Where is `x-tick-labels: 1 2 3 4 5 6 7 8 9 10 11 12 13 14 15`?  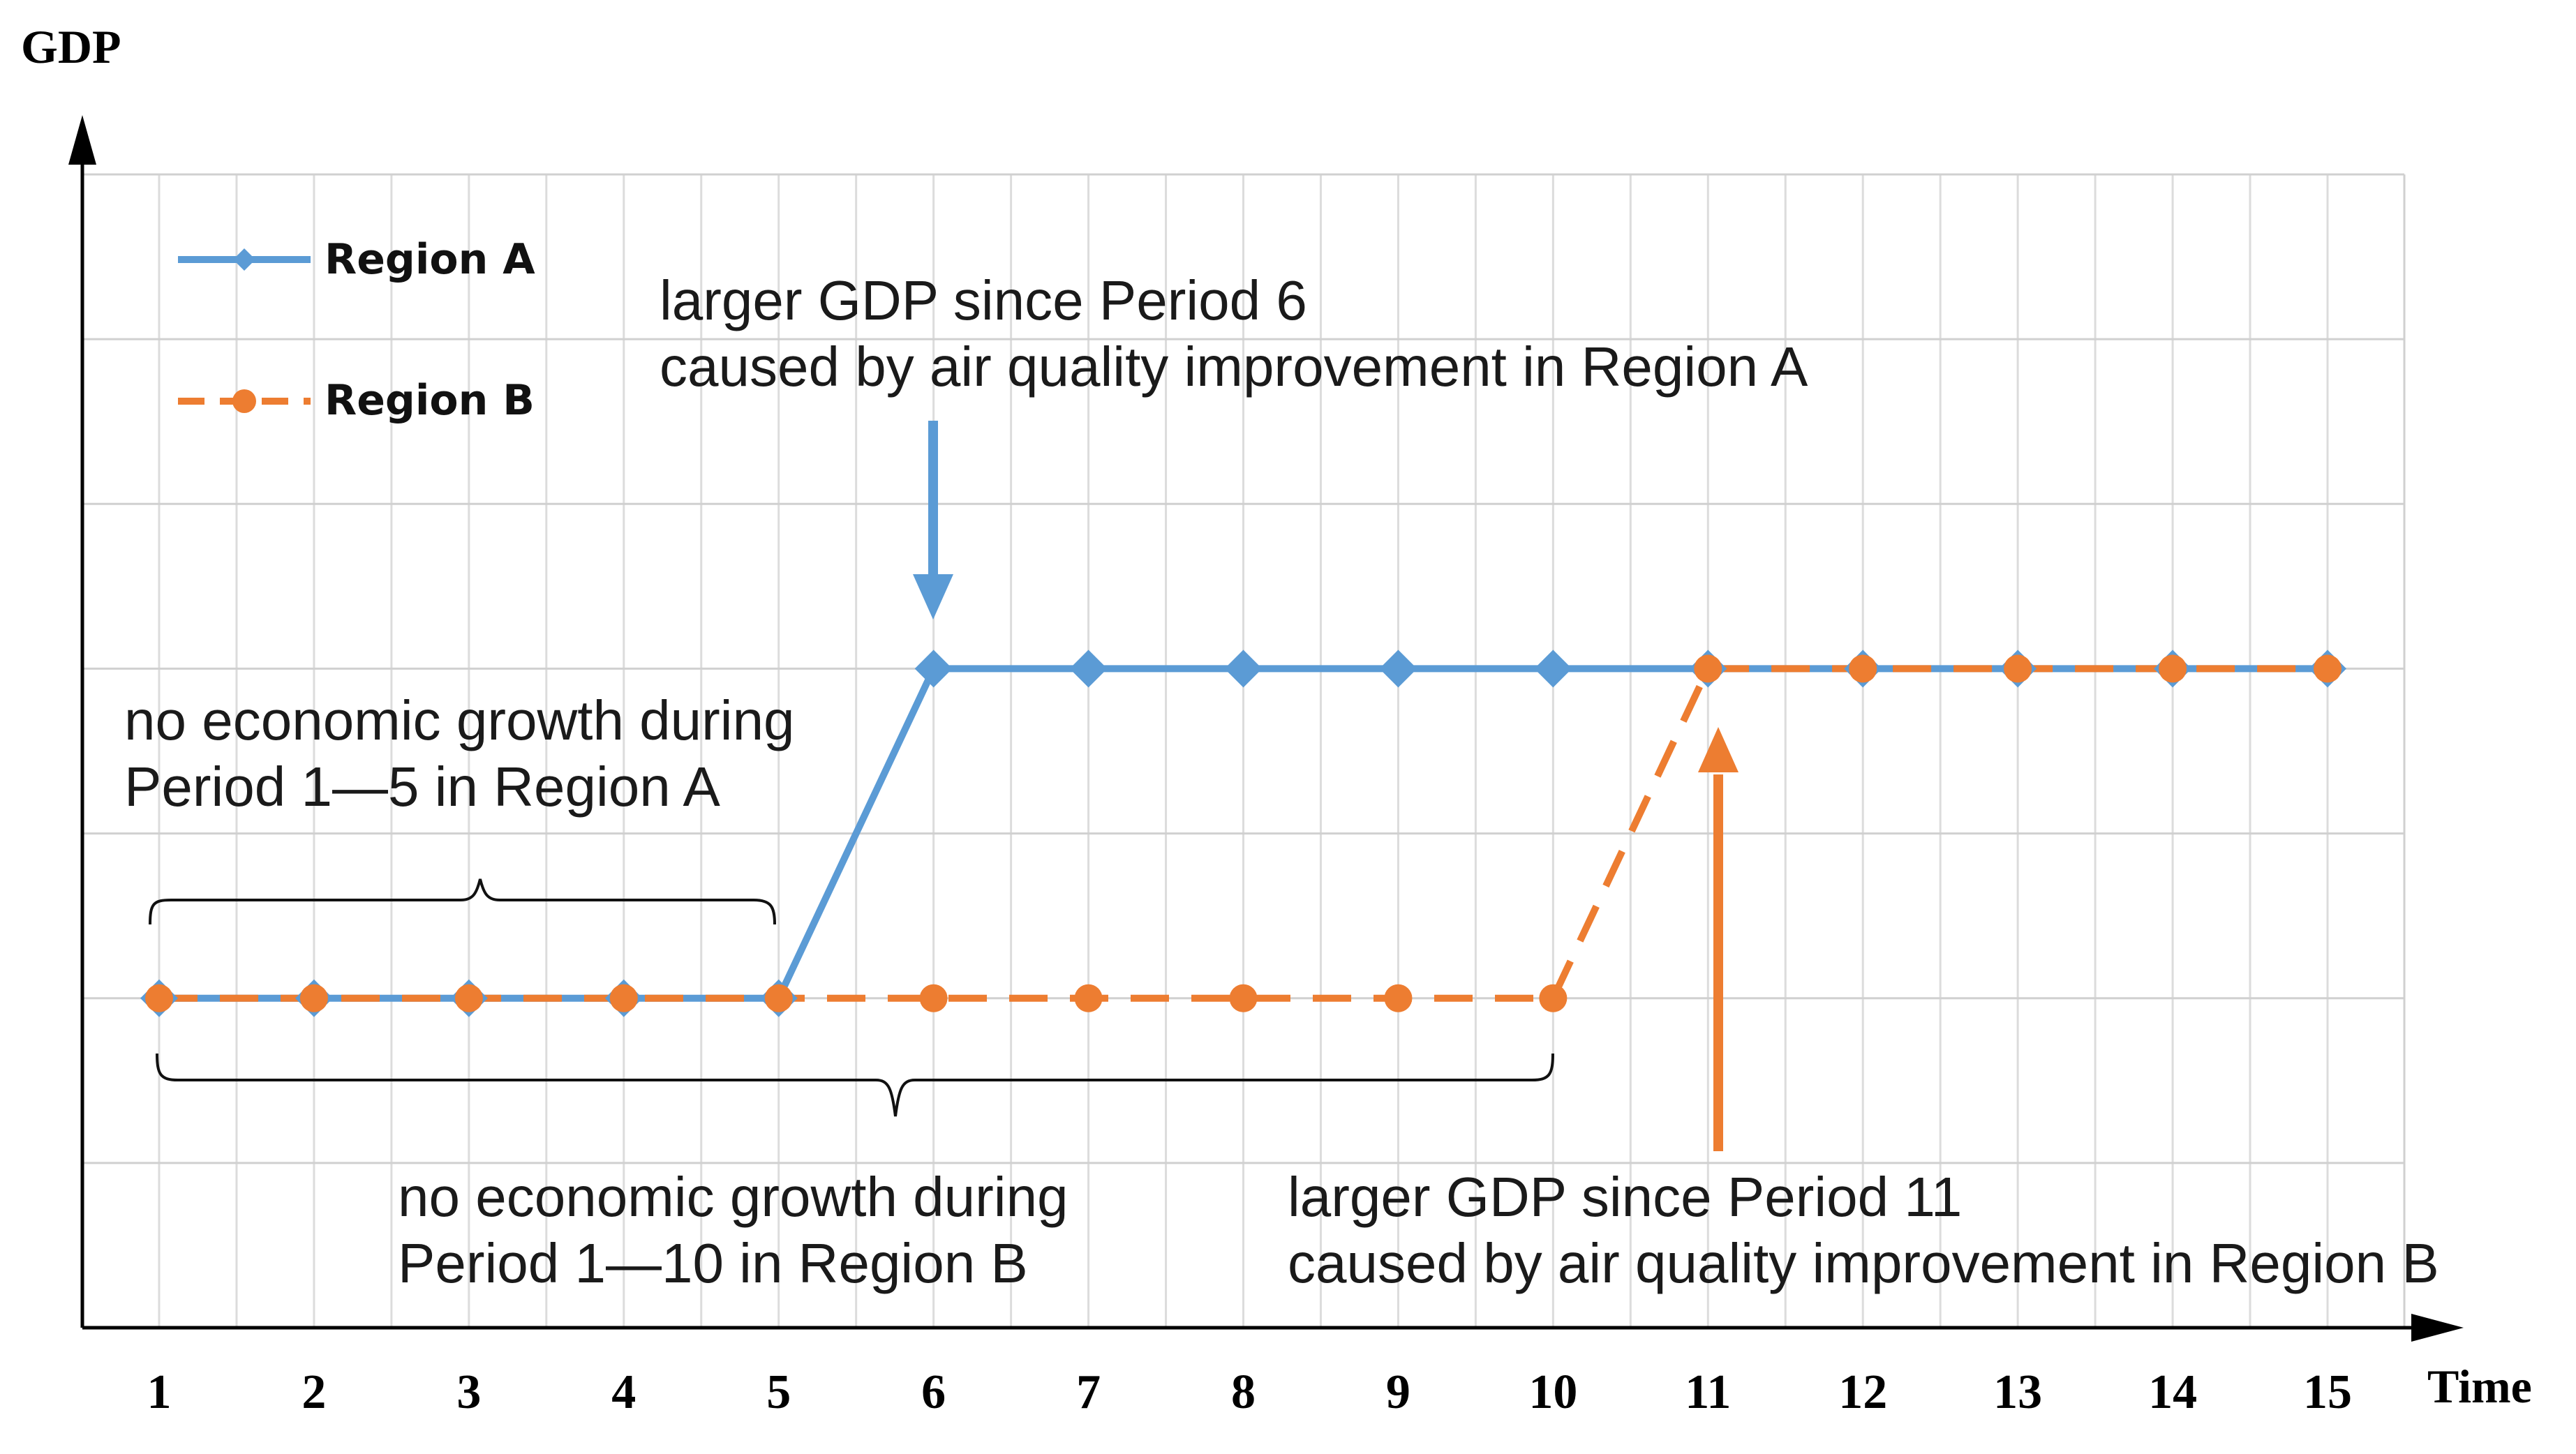 x-tick-labels: 1 2 3 4 5 6 7 8 9 10 11 12 13 14 15 is located at coordinates (1250, 1392).